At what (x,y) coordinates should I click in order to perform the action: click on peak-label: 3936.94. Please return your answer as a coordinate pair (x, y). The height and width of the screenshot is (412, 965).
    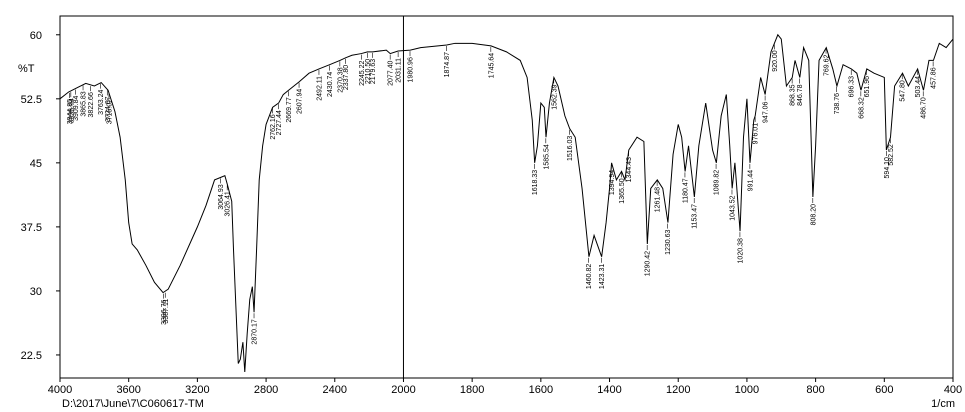
    Looking at the image, I should click on (71, 110).